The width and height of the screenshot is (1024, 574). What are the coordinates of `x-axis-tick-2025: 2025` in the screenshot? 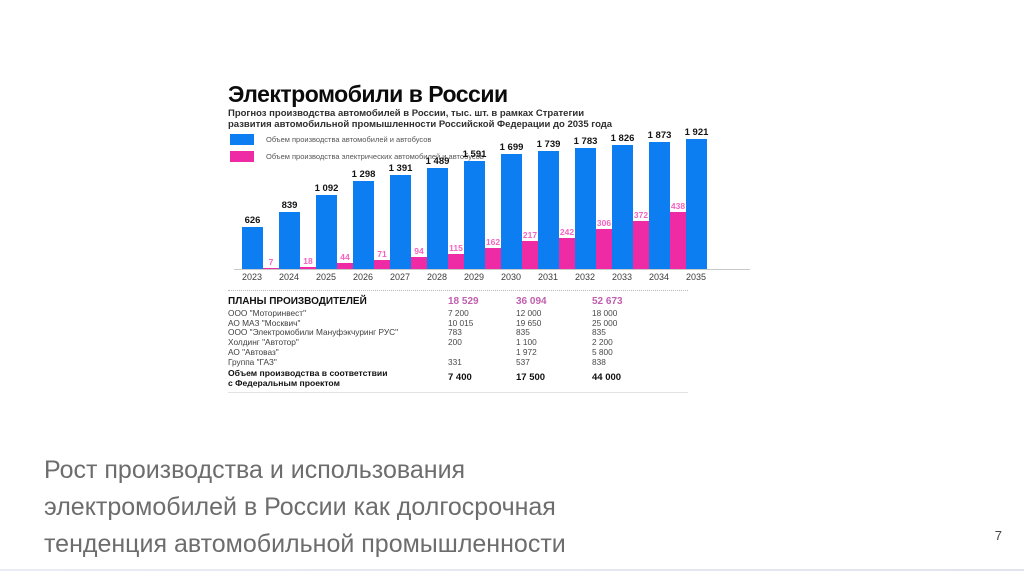 It's located at (326, 277).